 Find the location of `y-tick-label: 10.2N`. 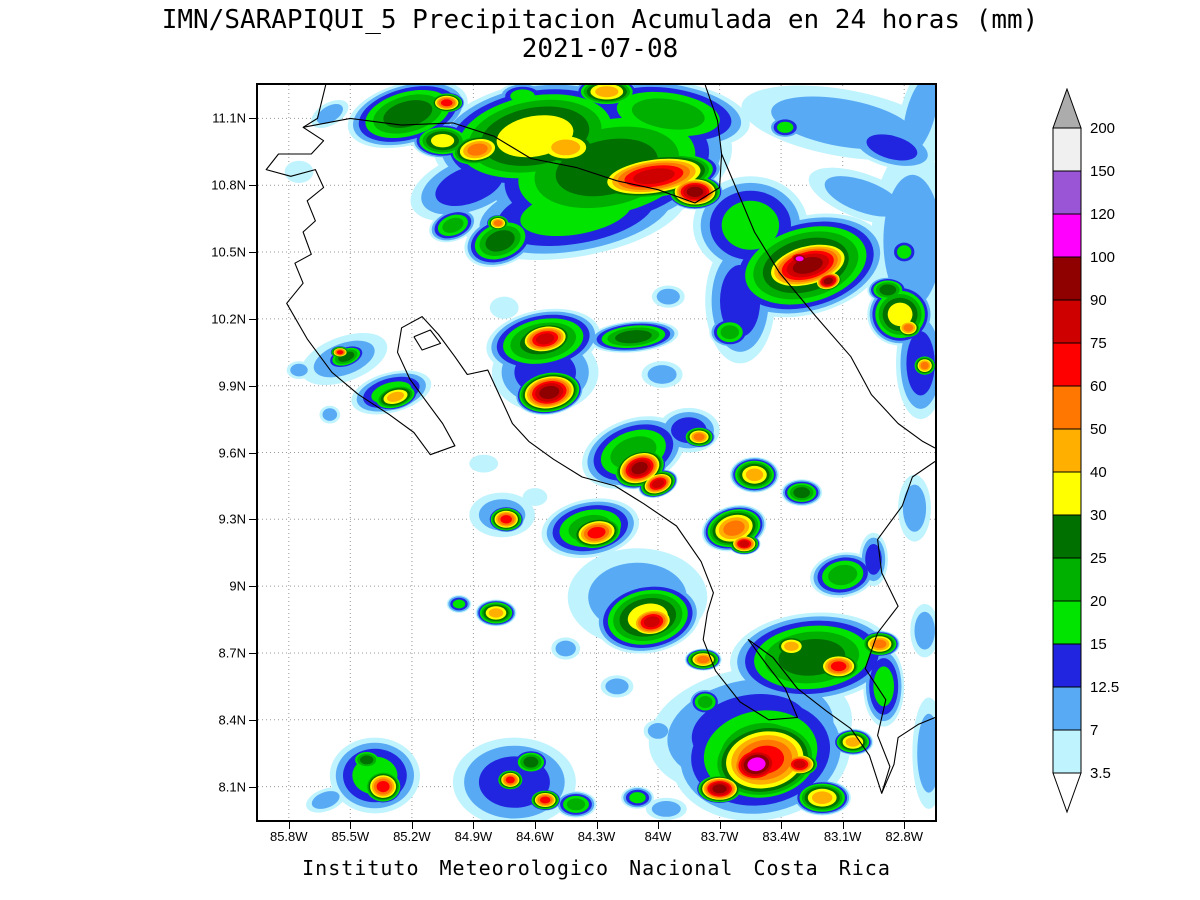

y-tick-label: 10.2N is located at coordinates (228, 319).